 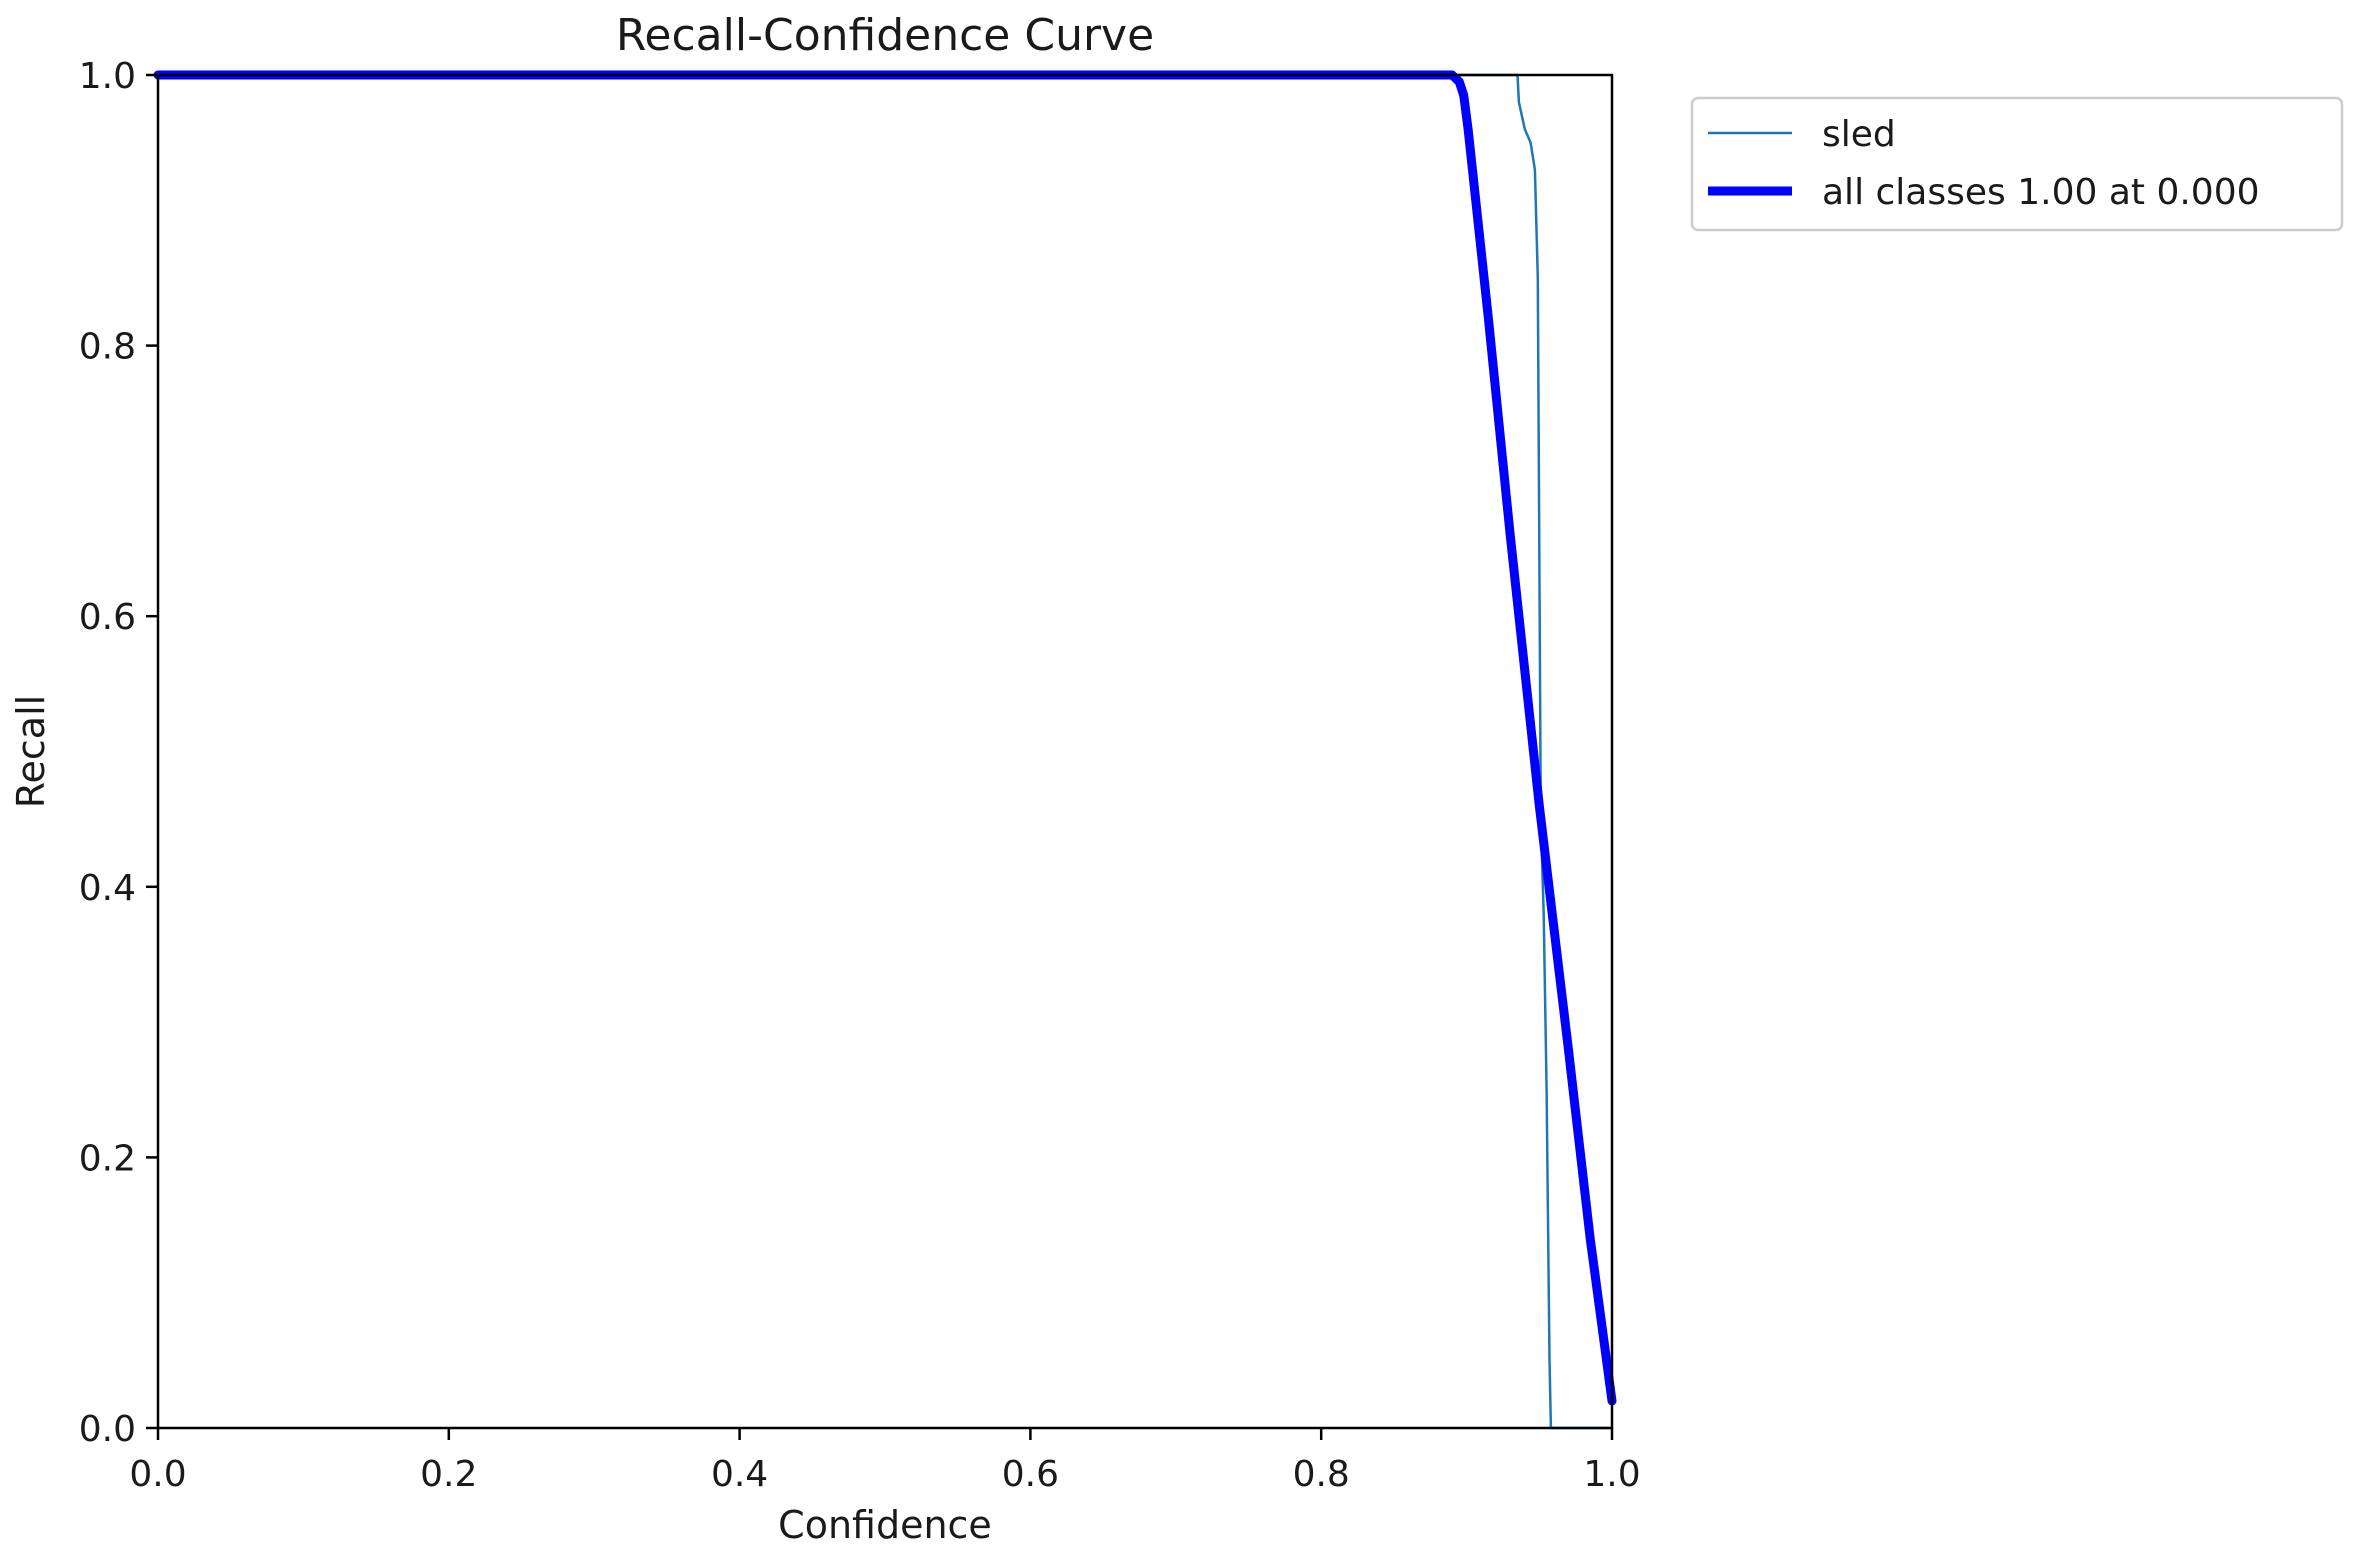 What do you see at coordinates (448, 1474) in the screenshot?
I see `x-tick-label: 0.2` at bounding box center [448, 1474].